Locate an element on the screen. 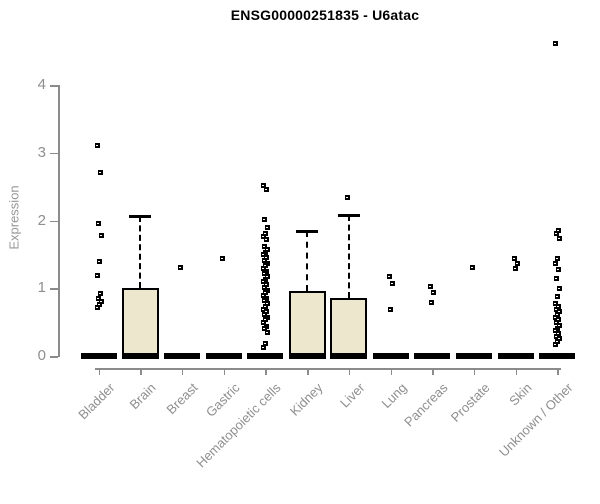 The image size is (600, 504). y-tick-label: 4 is located at coordinates (41, 84).